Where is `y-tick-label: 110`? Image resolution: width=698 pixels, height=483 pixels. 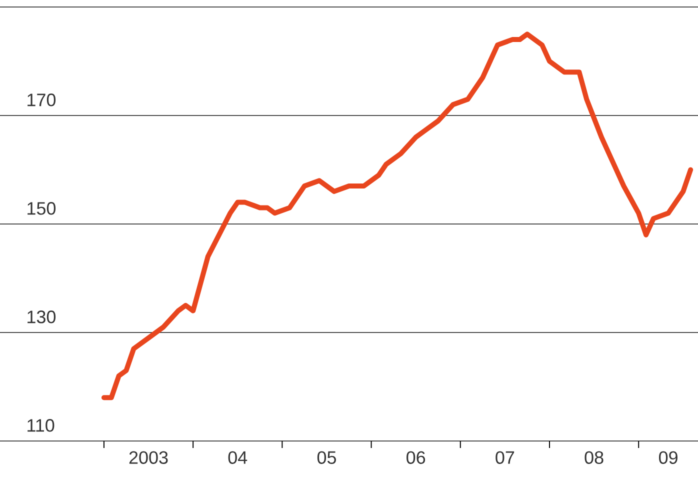
y-tick-label: 110 is located at coordinates (41, 425).